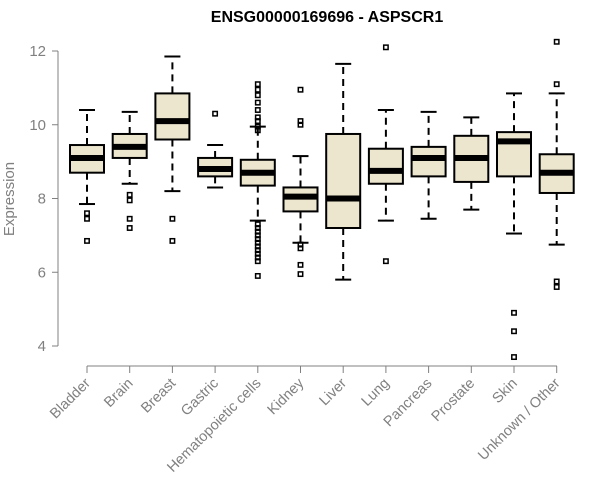 The width and height of the screenshot is (600, 500). Describe the element at coordinates (300, 182) in the screenshot. I see `box-kidney` at that location.